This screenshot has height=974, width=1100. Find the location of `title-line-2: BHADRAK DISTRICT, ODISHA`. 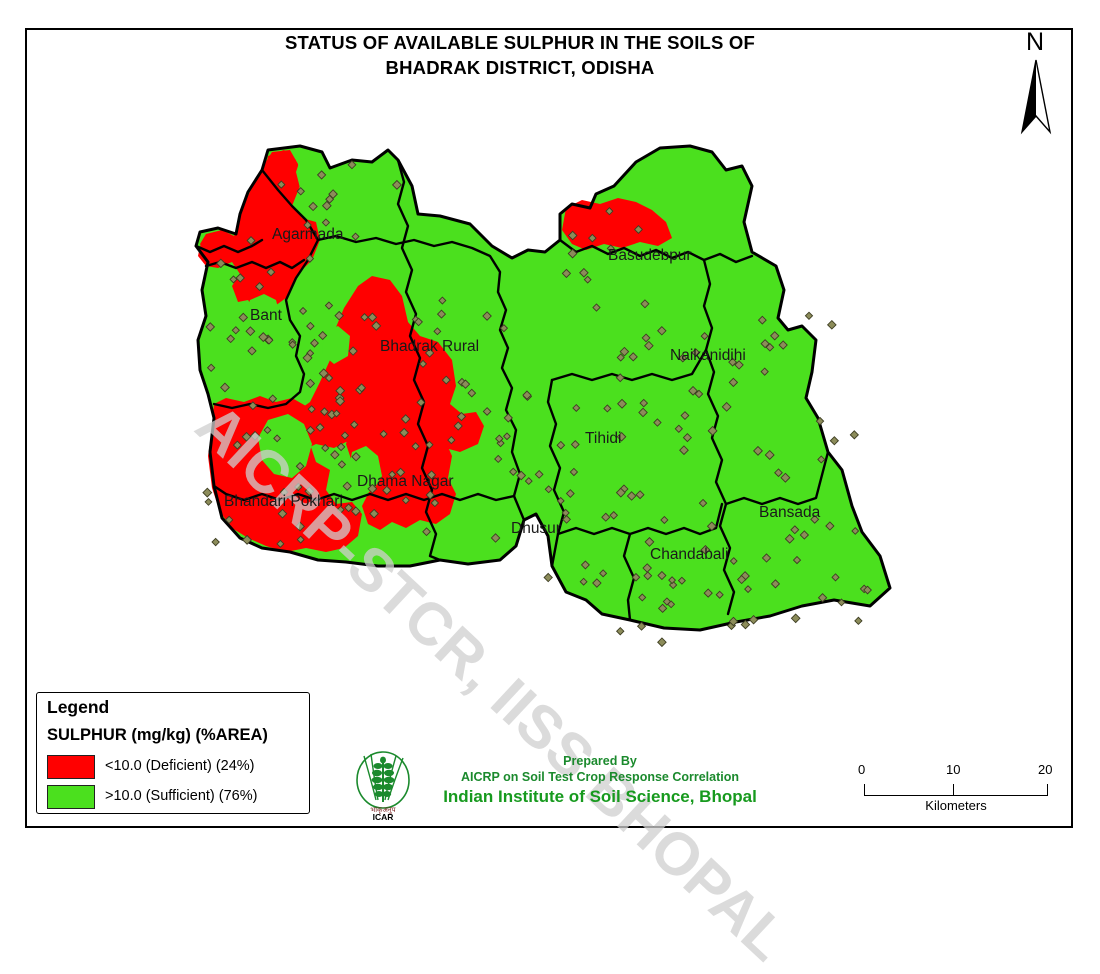

title-line-2: BHADRAK DISTRICT, ODISHA is located at coordinates (520, 67).